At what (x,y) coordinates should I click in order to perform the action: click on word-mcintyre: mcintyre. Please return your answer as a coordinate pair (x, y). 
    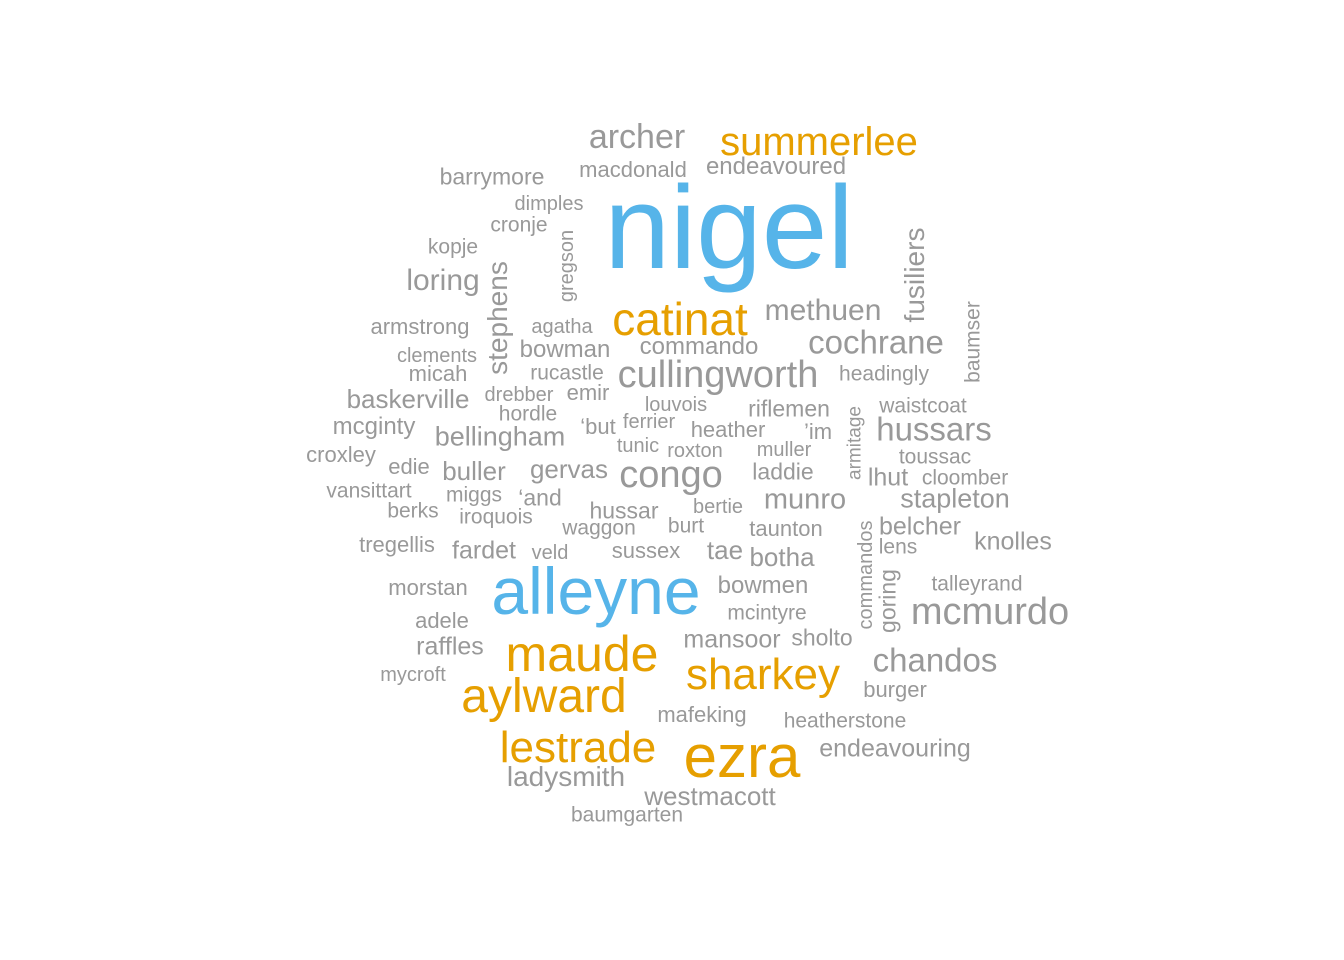
    Looking at the image, I should click on (767, 613).